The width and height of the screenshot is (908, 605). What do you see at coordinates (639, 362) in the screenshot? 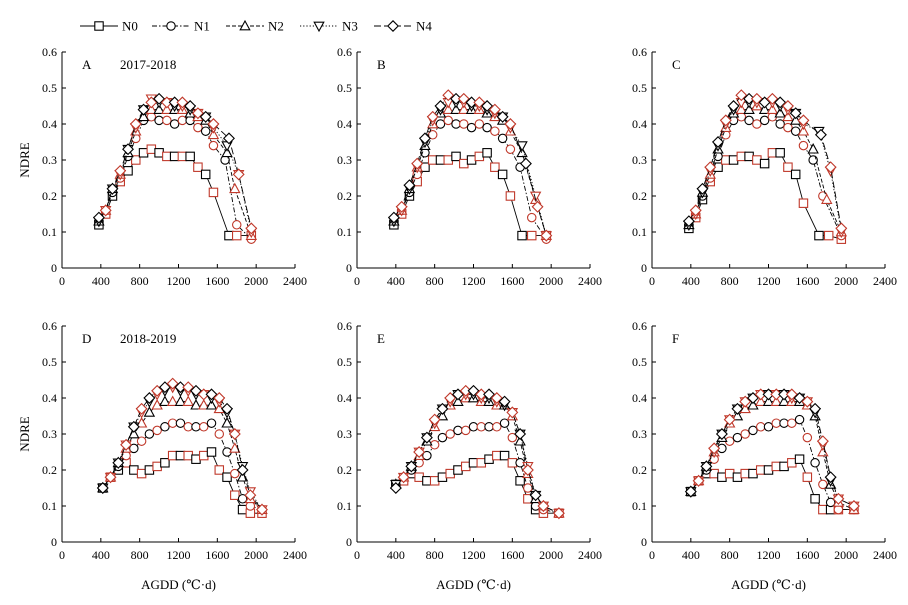
I see `y-tick-label: 0.5` at bounding box center [639, 362].